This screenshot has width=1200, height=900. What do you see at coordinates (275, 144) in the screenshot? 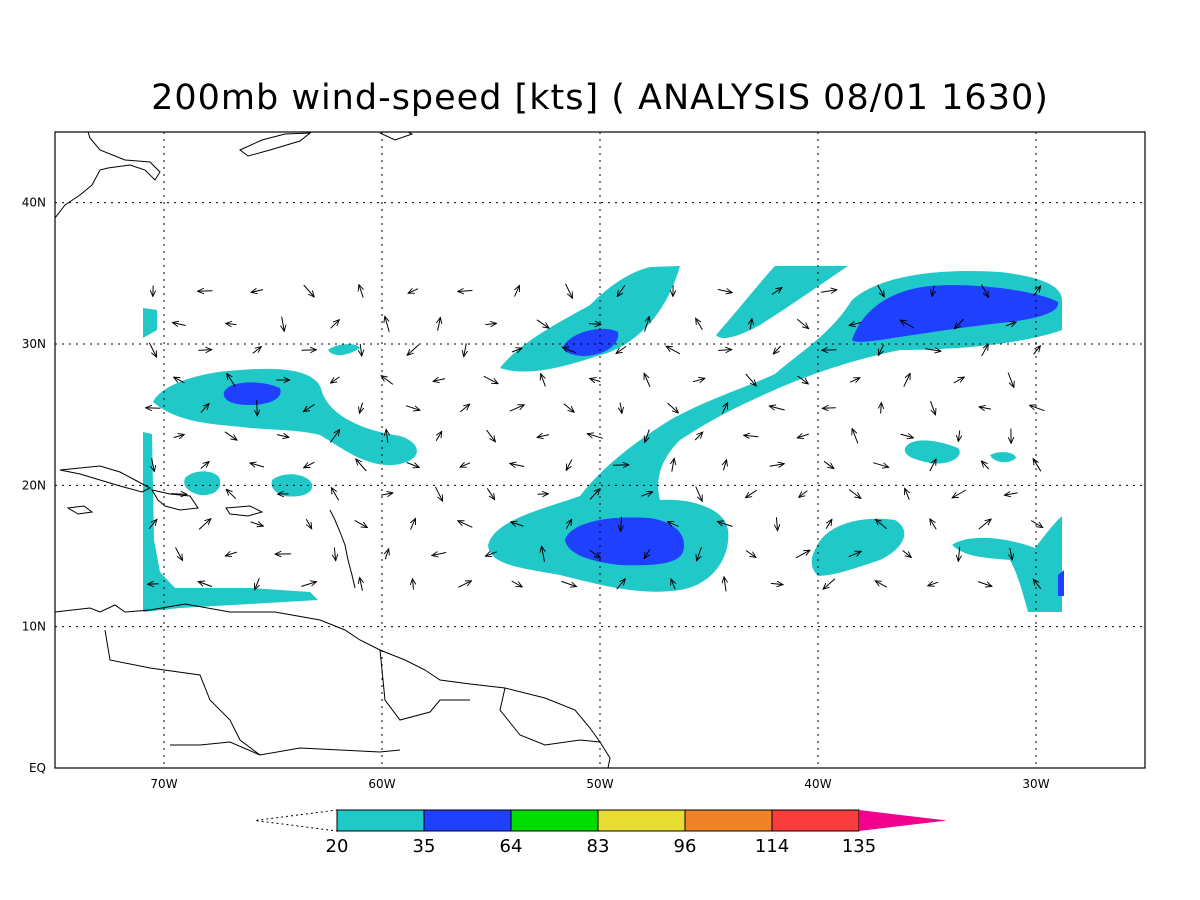
I see `coastline-nova-scotia` at bounding box center [275, 144].